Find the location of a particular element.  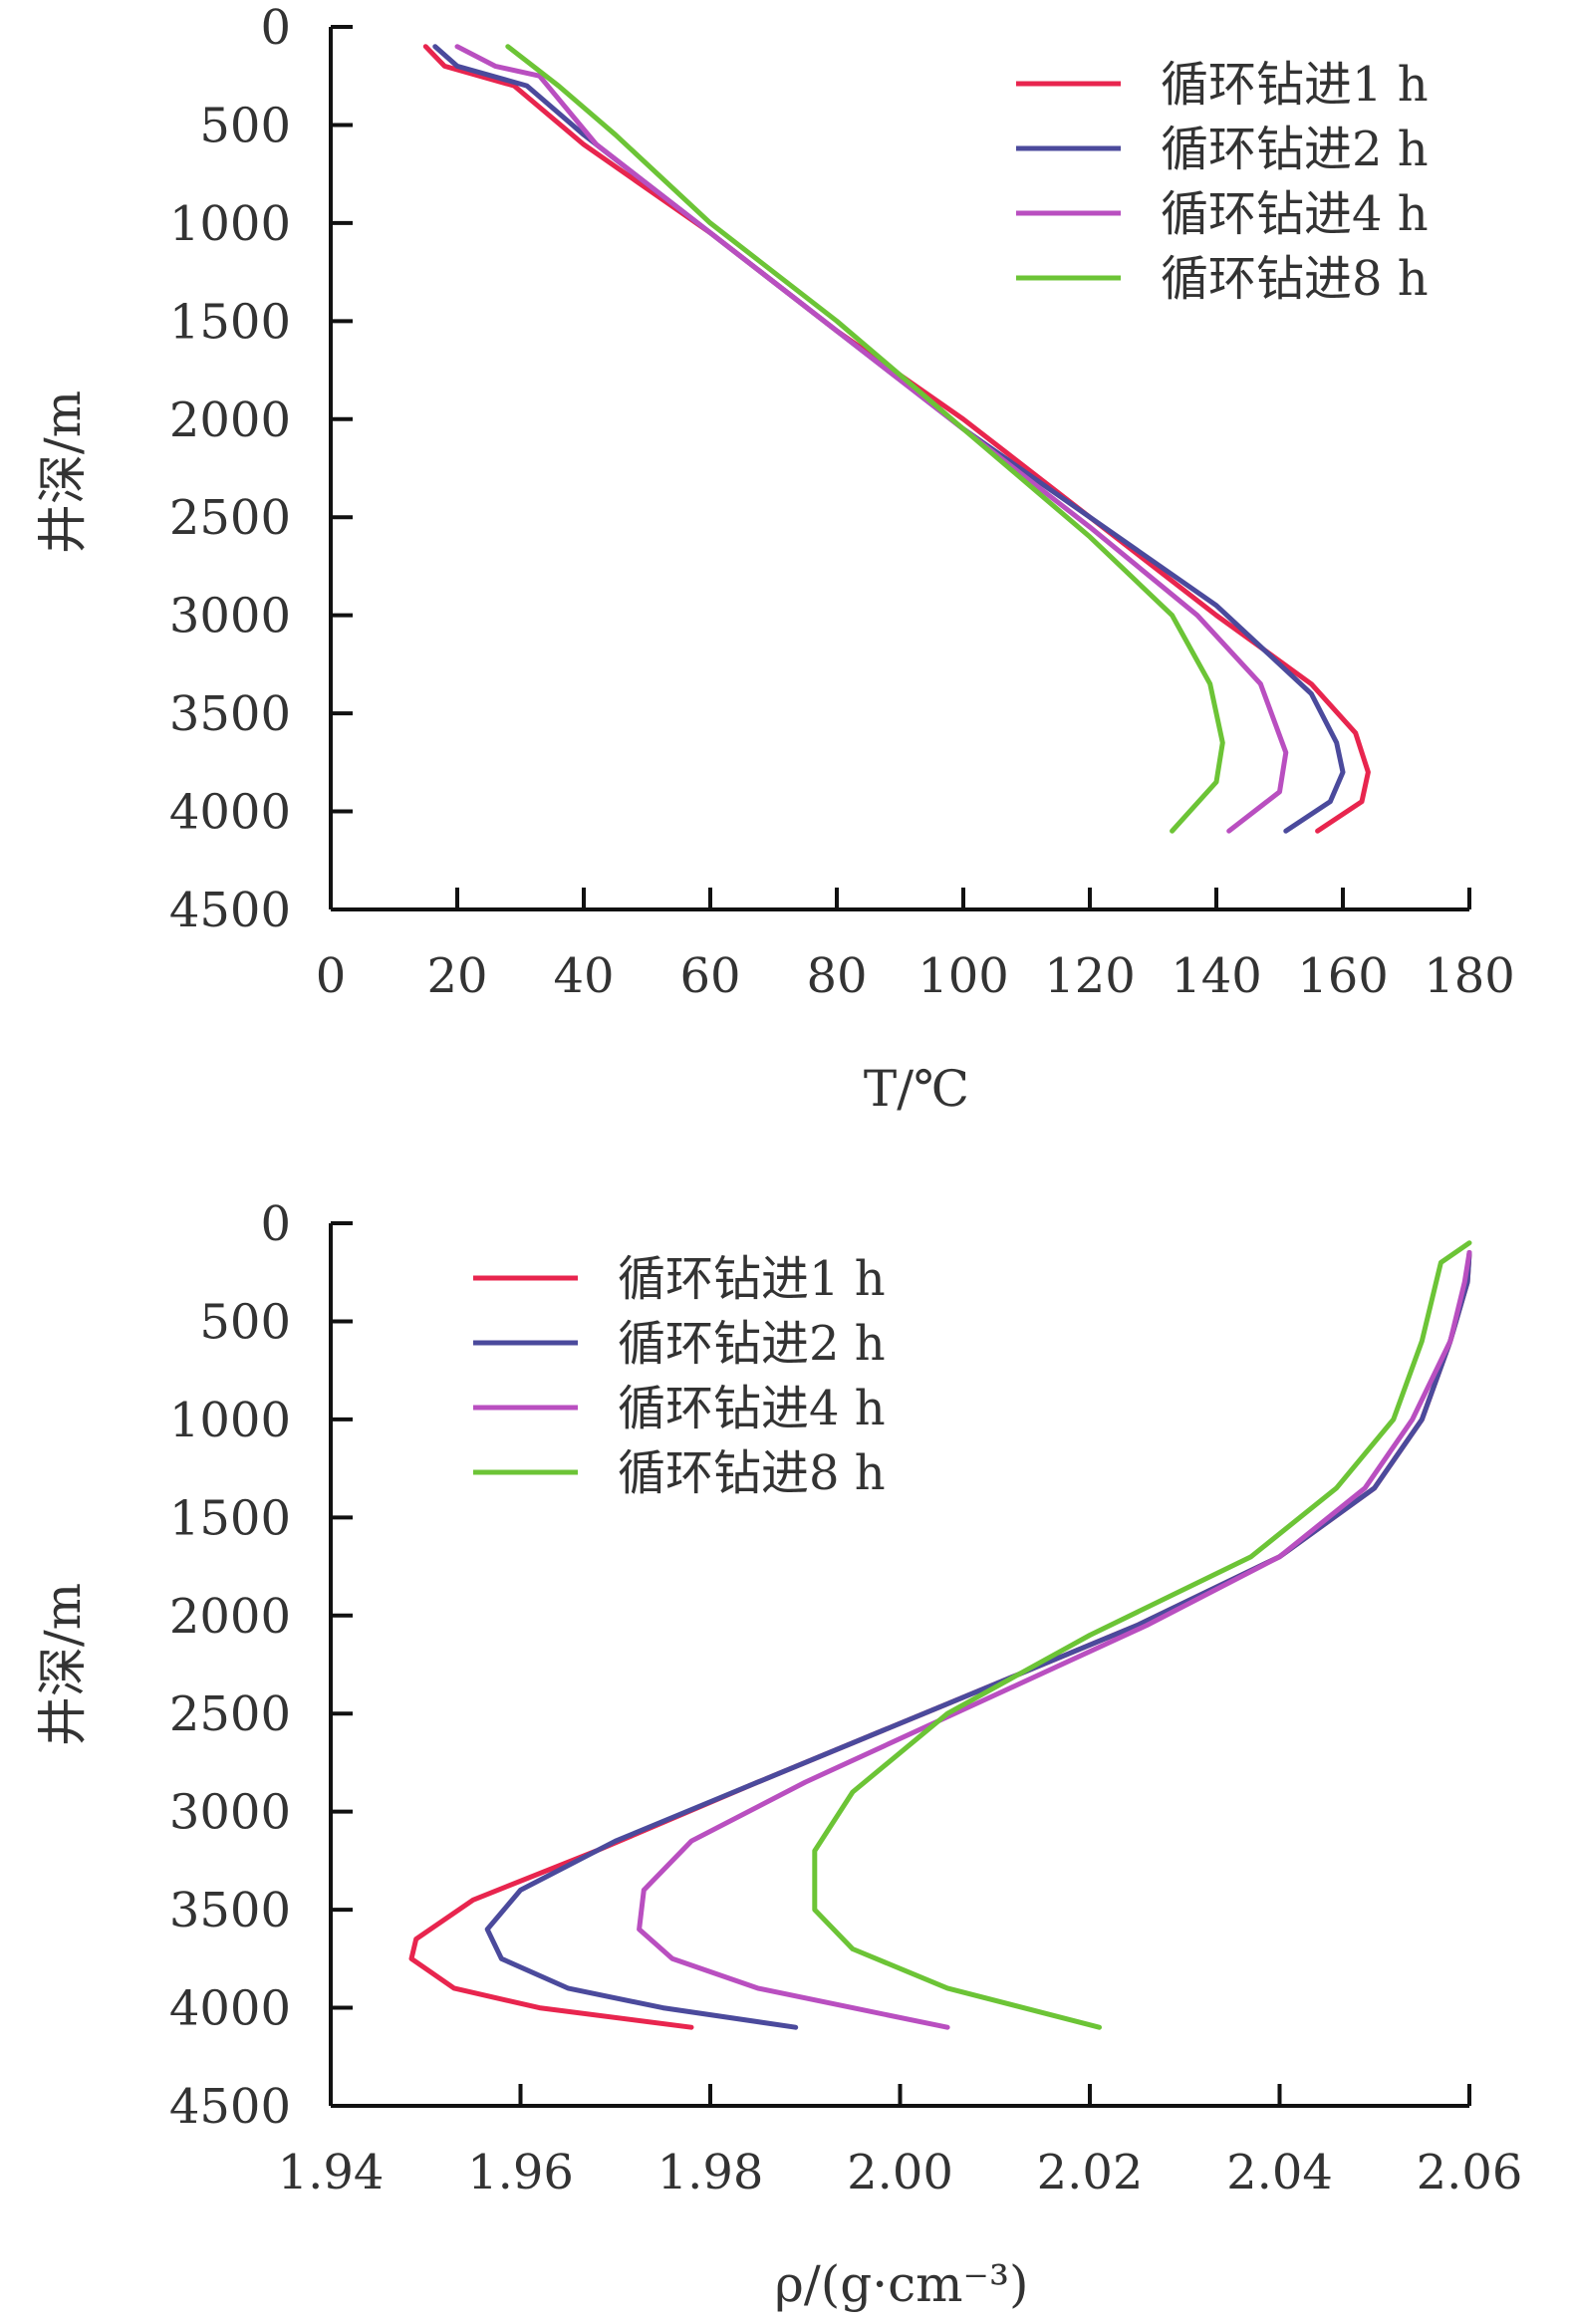

x-axis-title: ρ/(g·cm⁻³) is located at coordinates (901, 2284).